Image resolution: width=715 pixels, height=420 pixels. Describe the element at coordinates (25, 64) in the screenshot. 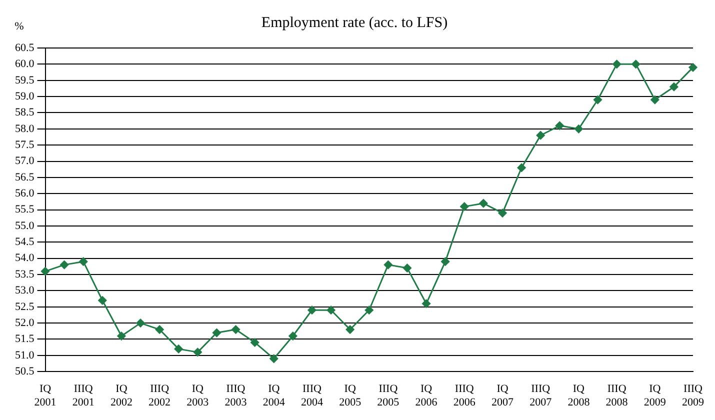

I see `y-tick-label: 60.0` at that location.